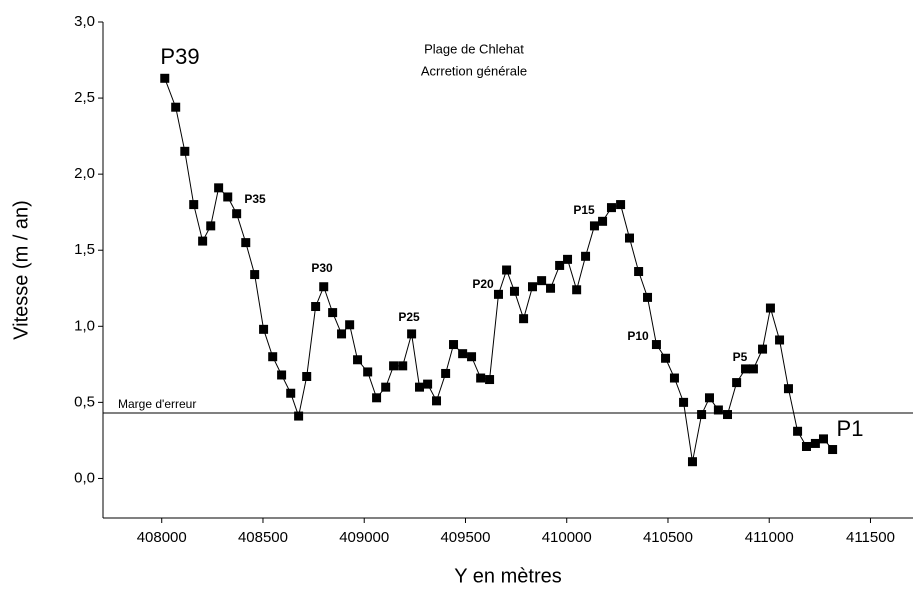 This screenshot has width=913, height=589. What do you see at coordinates (84, 401) in the screenshot?
I see `y-tick-label: 0,5` at bounding box center [84, 401].